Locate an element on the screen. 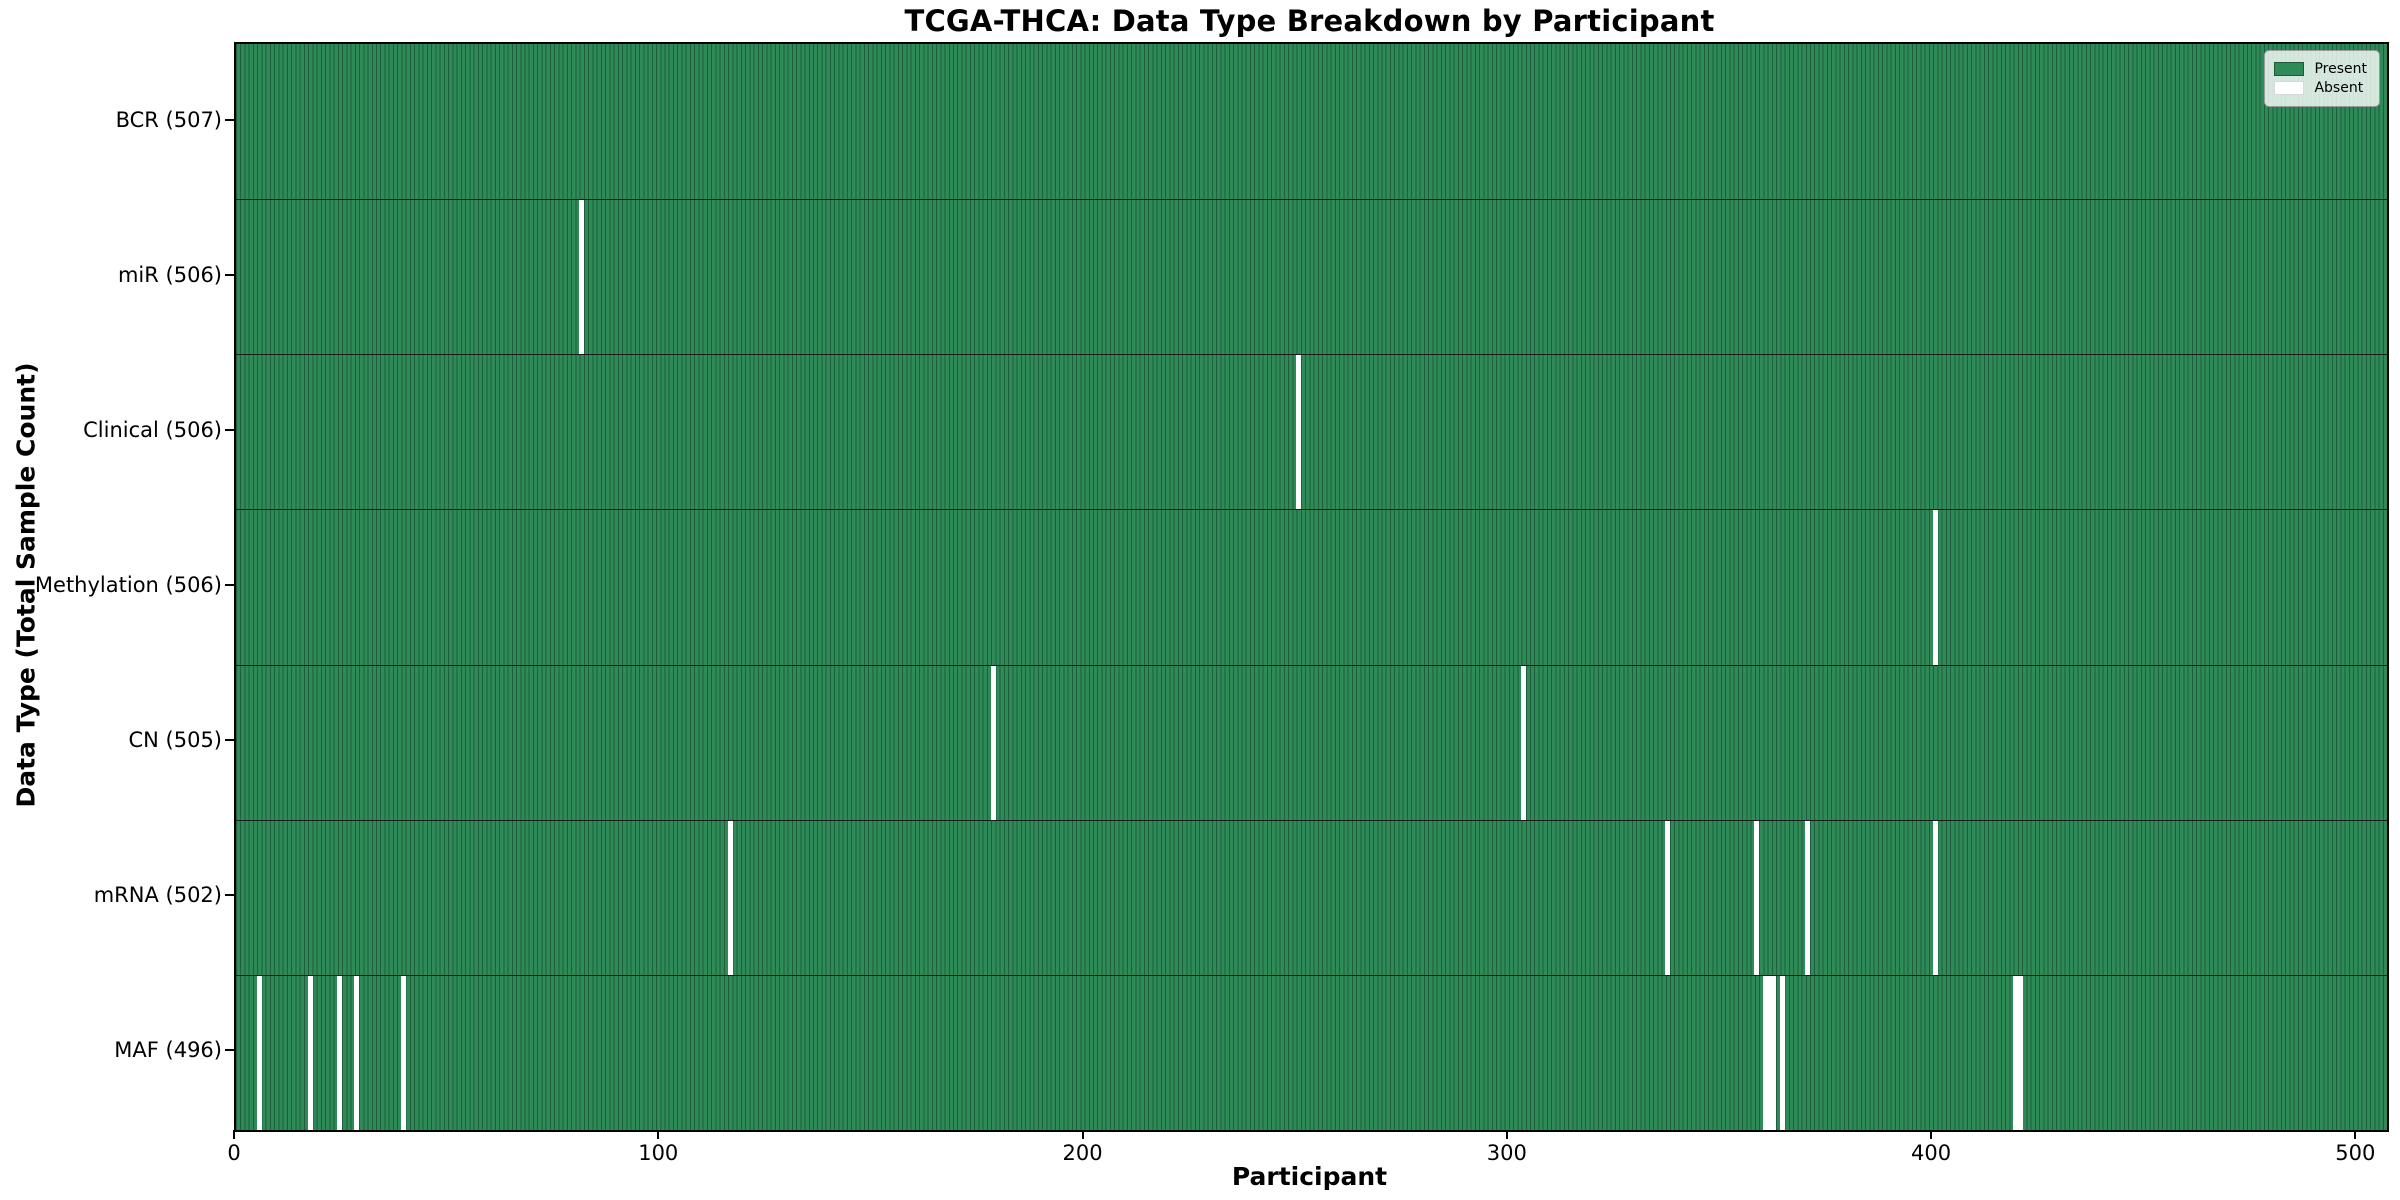  y-tick-label-Methylation: Methylation (506) is located at coordinates (128, 585).